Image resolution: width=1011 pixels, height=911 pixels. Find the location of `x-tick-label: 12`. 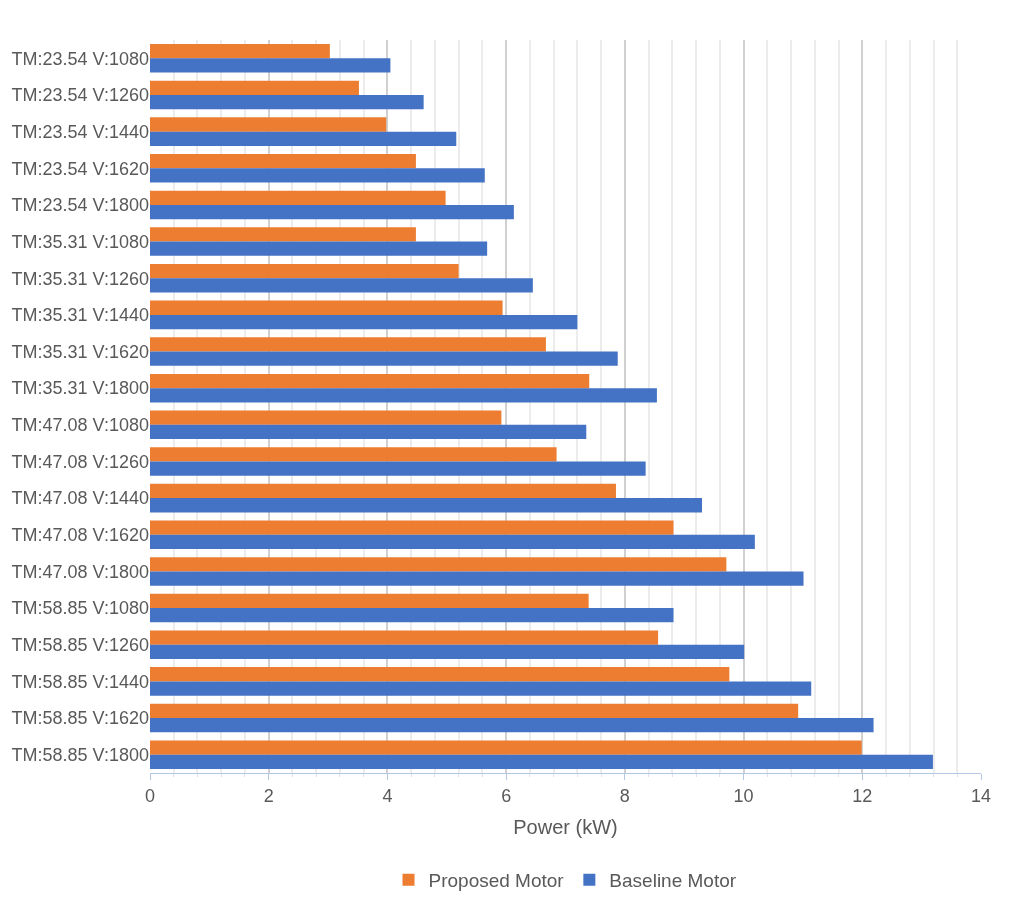

x-tick-label: 12 is located at coordinates (862, 795).